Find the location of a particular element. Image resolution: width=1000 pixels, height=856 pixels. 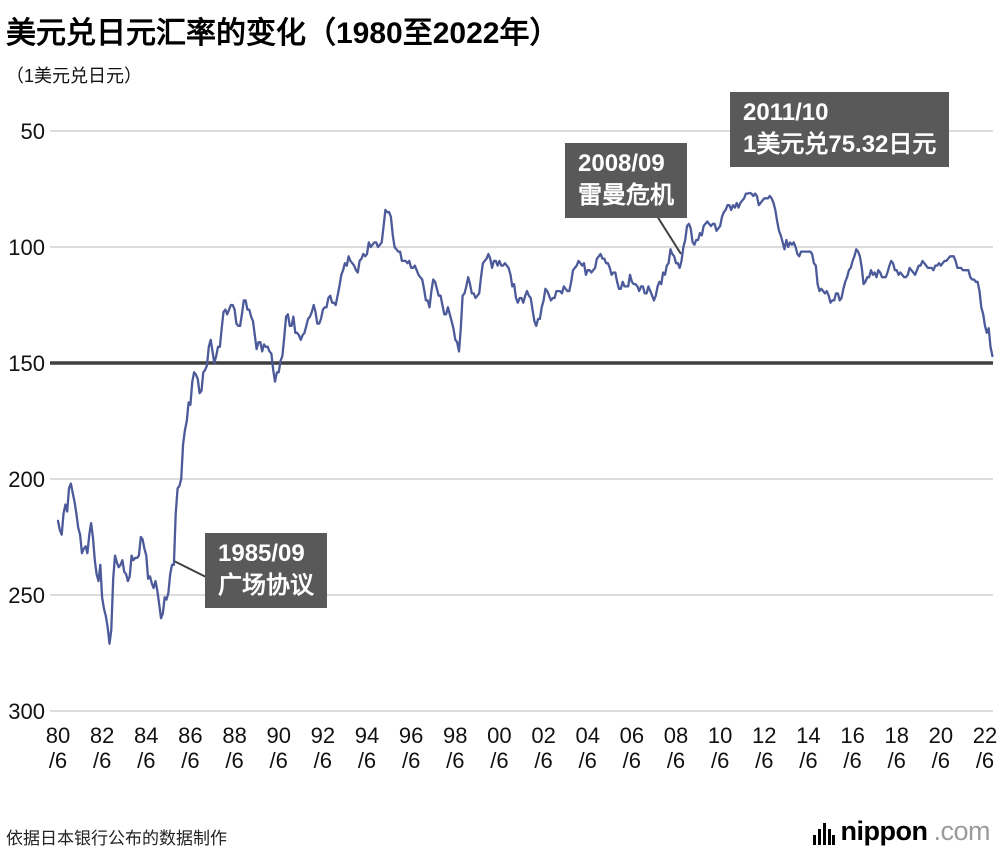

y-tick-label: 200 is located at coordinates (26, 479).